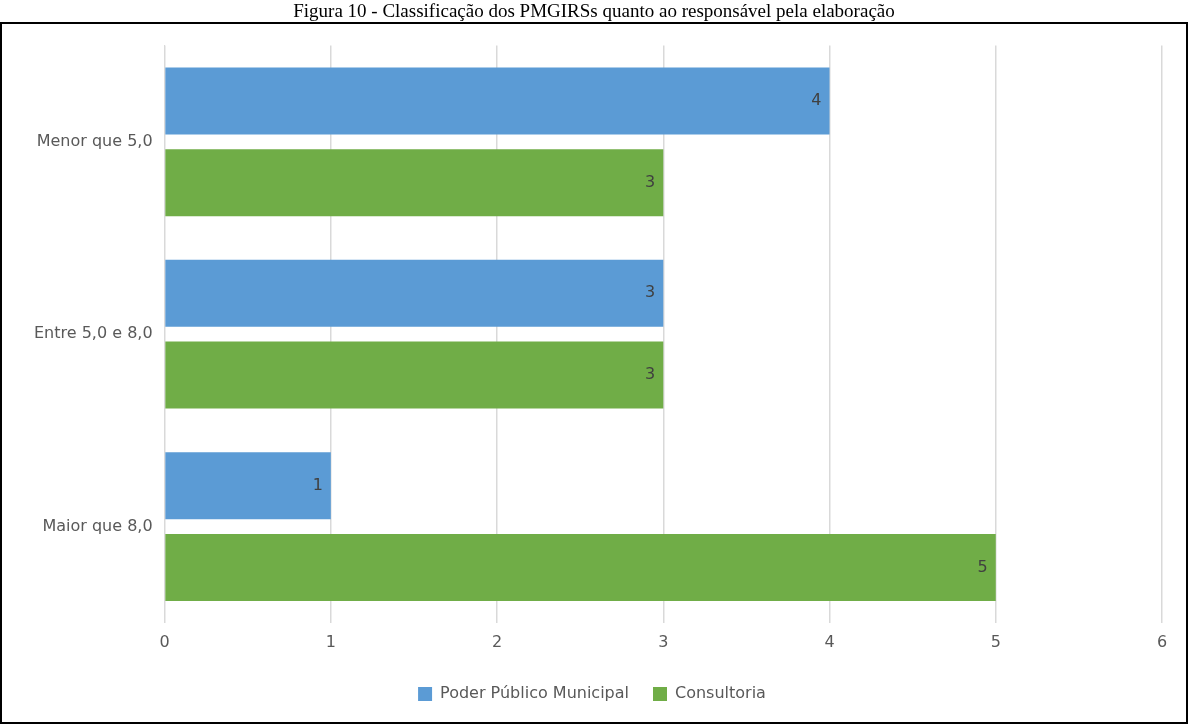 The height and width of the screenshot is (724, 1188). What do you see at coordinates (1162, 641) in the screenshot?
I see `x-tick-label: 6` at bounding box center [1162, 641].